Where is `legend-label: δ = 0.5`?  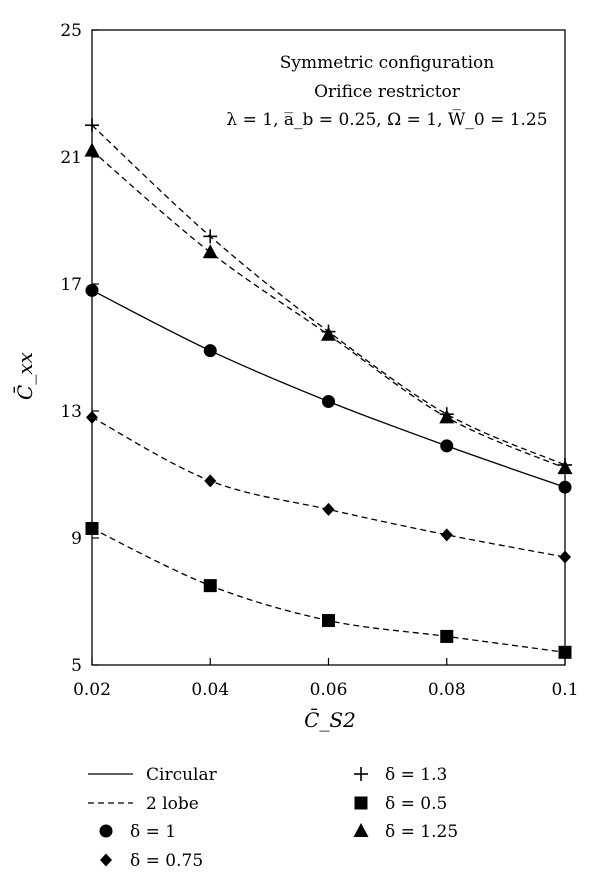 legend-label: δ = 0.5 is located at coordinates (416, 804).